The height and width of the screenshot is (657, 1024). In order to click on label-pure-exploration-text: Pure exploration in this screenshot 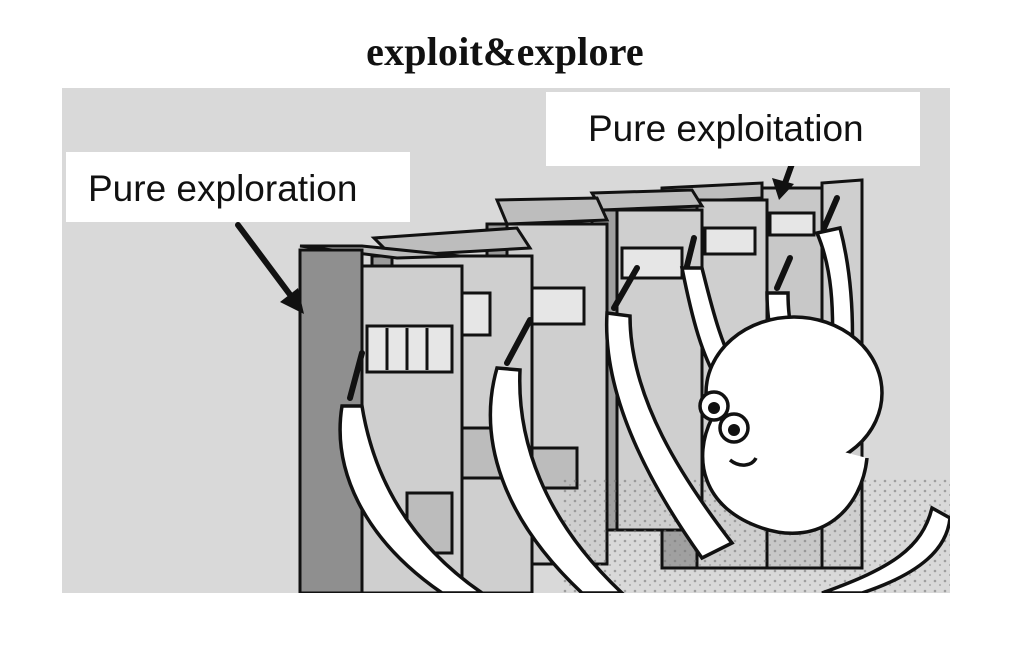, I will do `click(222, 188)`.